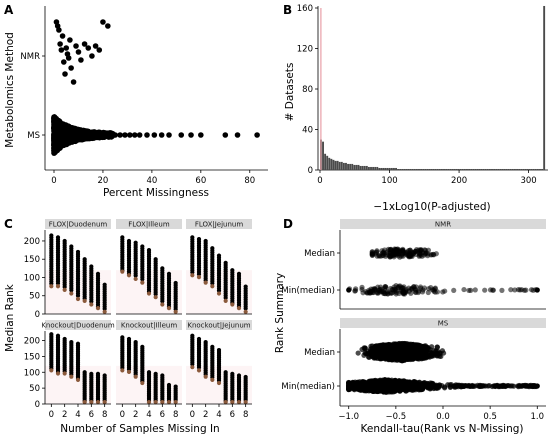 The width and height of the screenshot is (550, 439). I want to click on y-tick-label: 200, so click(32, 242).